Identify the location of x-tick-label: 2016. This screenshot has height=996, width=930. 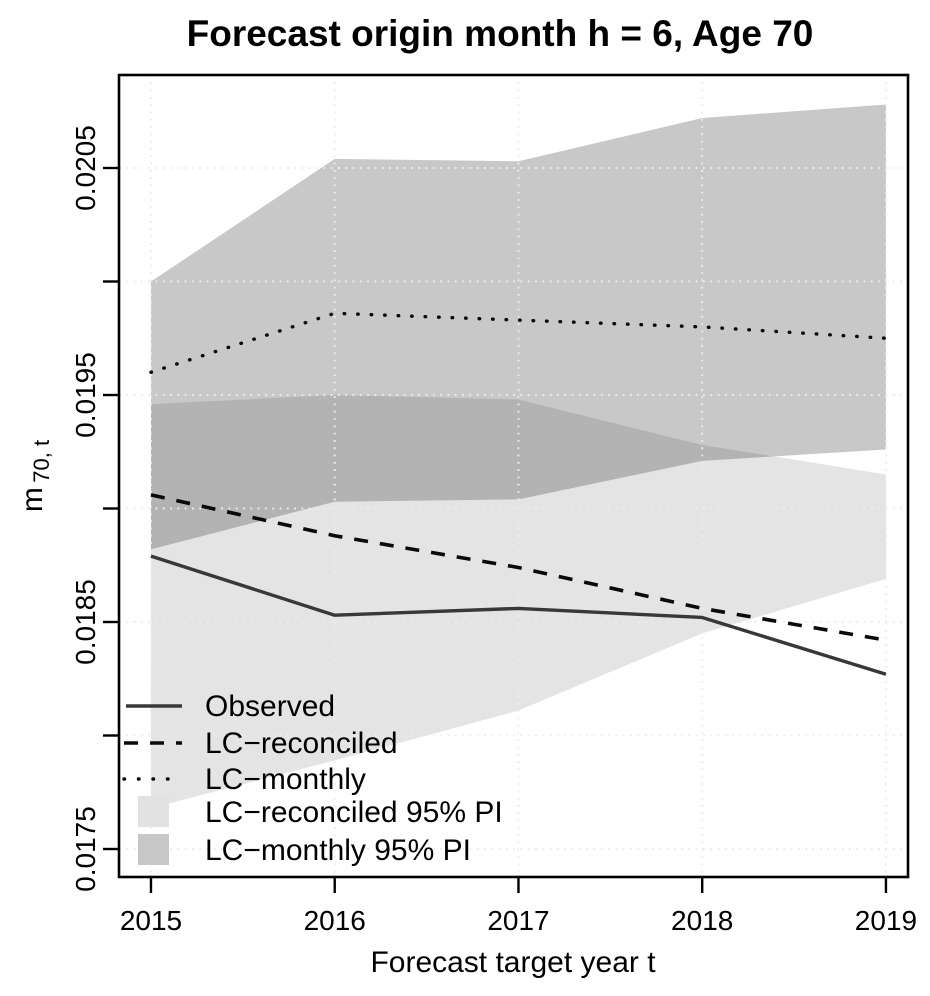
(335, 920).